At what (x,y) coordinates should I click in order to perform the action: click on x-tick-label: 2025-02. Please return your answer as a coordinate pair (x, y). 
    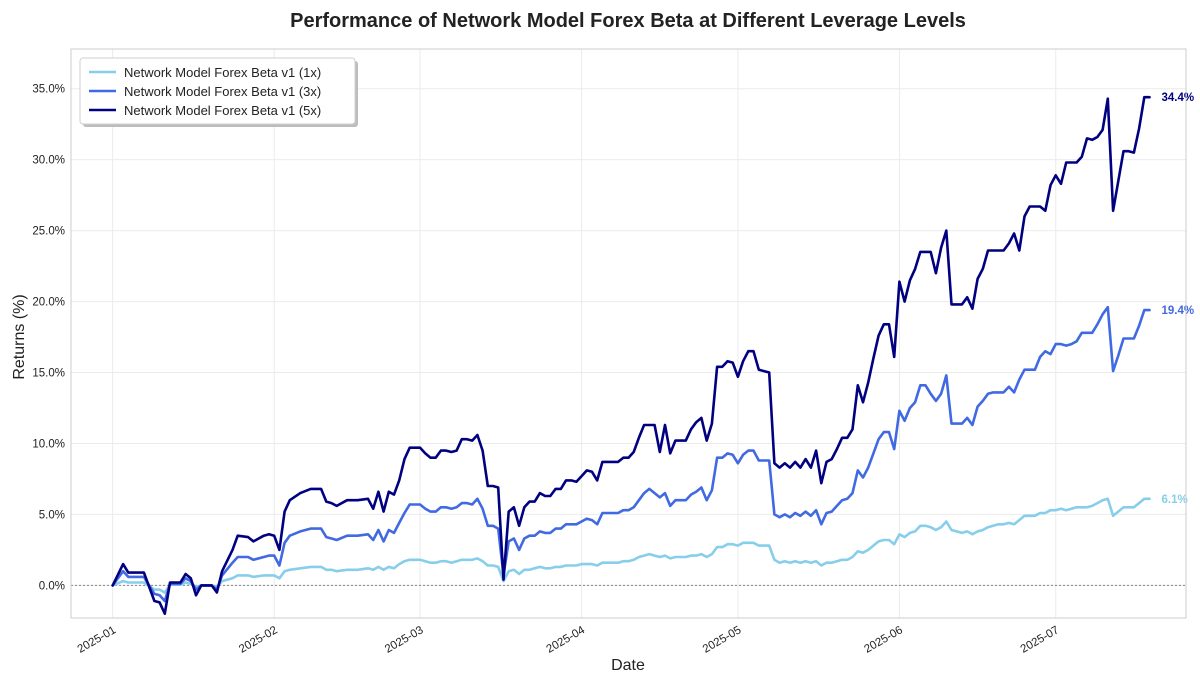
    Looking at the image, I should click on (258, 640).